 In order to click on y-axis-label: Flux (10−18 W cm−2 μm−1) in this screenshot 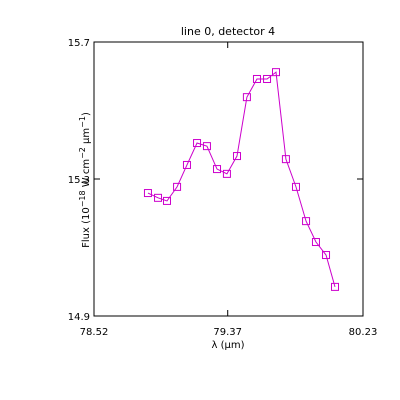, I will do `click(85, 180)`.